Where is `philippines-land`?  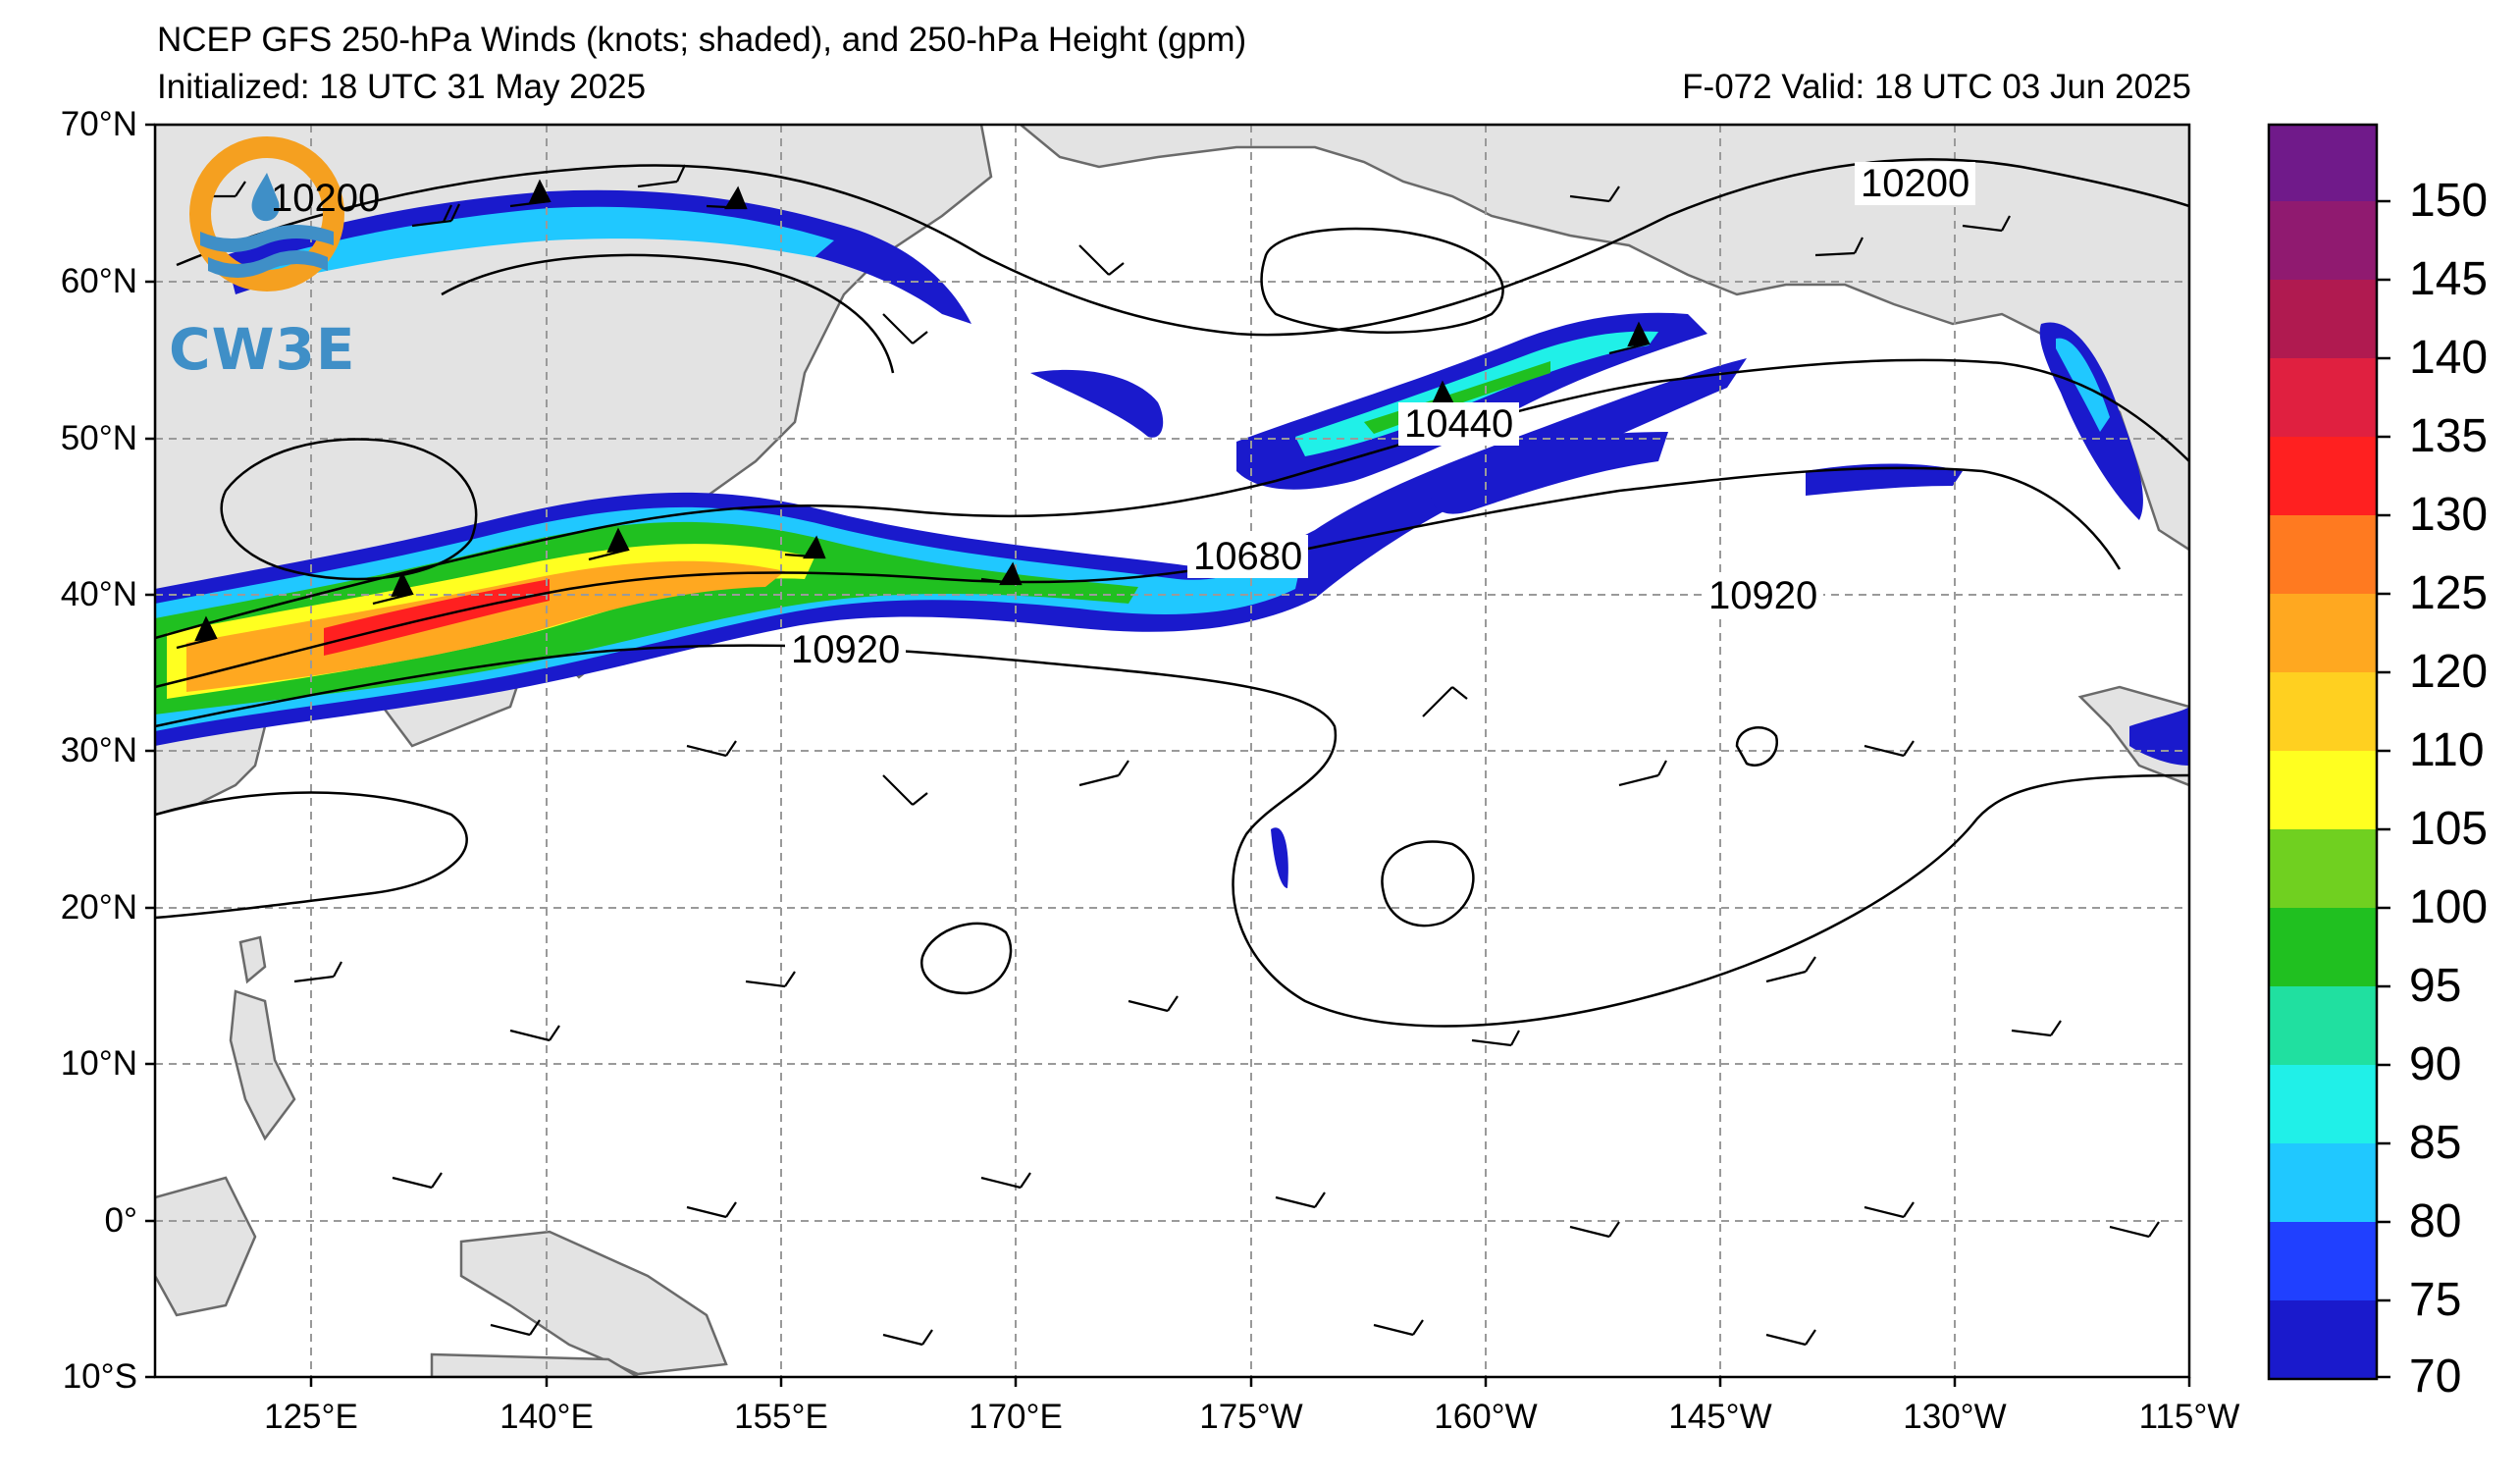
philippines-land is located at coordinates (262, 1038).